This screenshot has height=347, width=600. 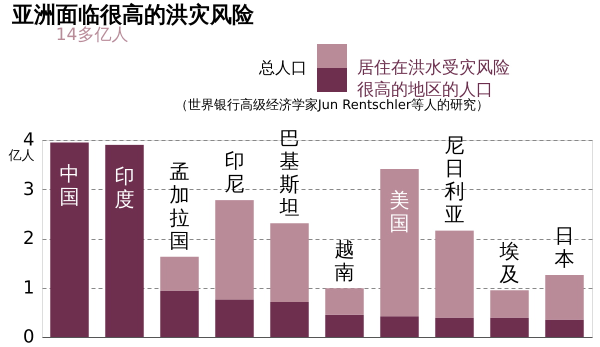 I want to click on x-tick-label: 越南, so click(x=344, y=260).